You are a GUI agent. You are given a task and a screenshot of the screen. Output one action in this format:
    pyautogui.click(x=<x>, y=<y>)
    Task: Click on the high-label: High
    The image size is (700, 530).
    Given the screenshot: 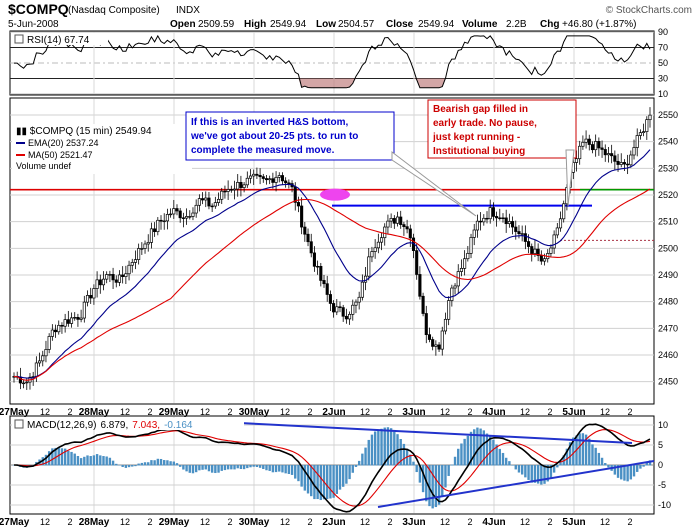 What is the action you would take?
    pyautogui.click(x=255, y=24)
    